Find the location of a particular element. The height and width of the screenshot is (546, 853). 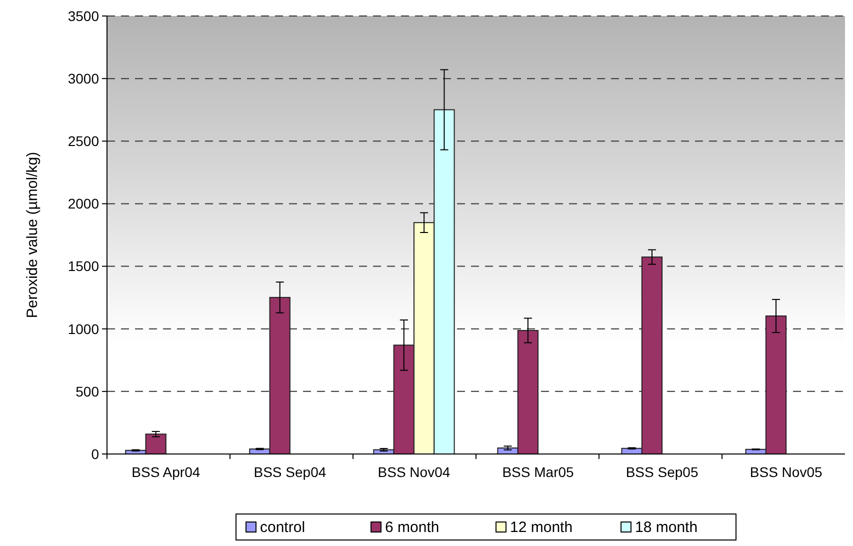

legend-label: control is located at coordinates (283, 527).